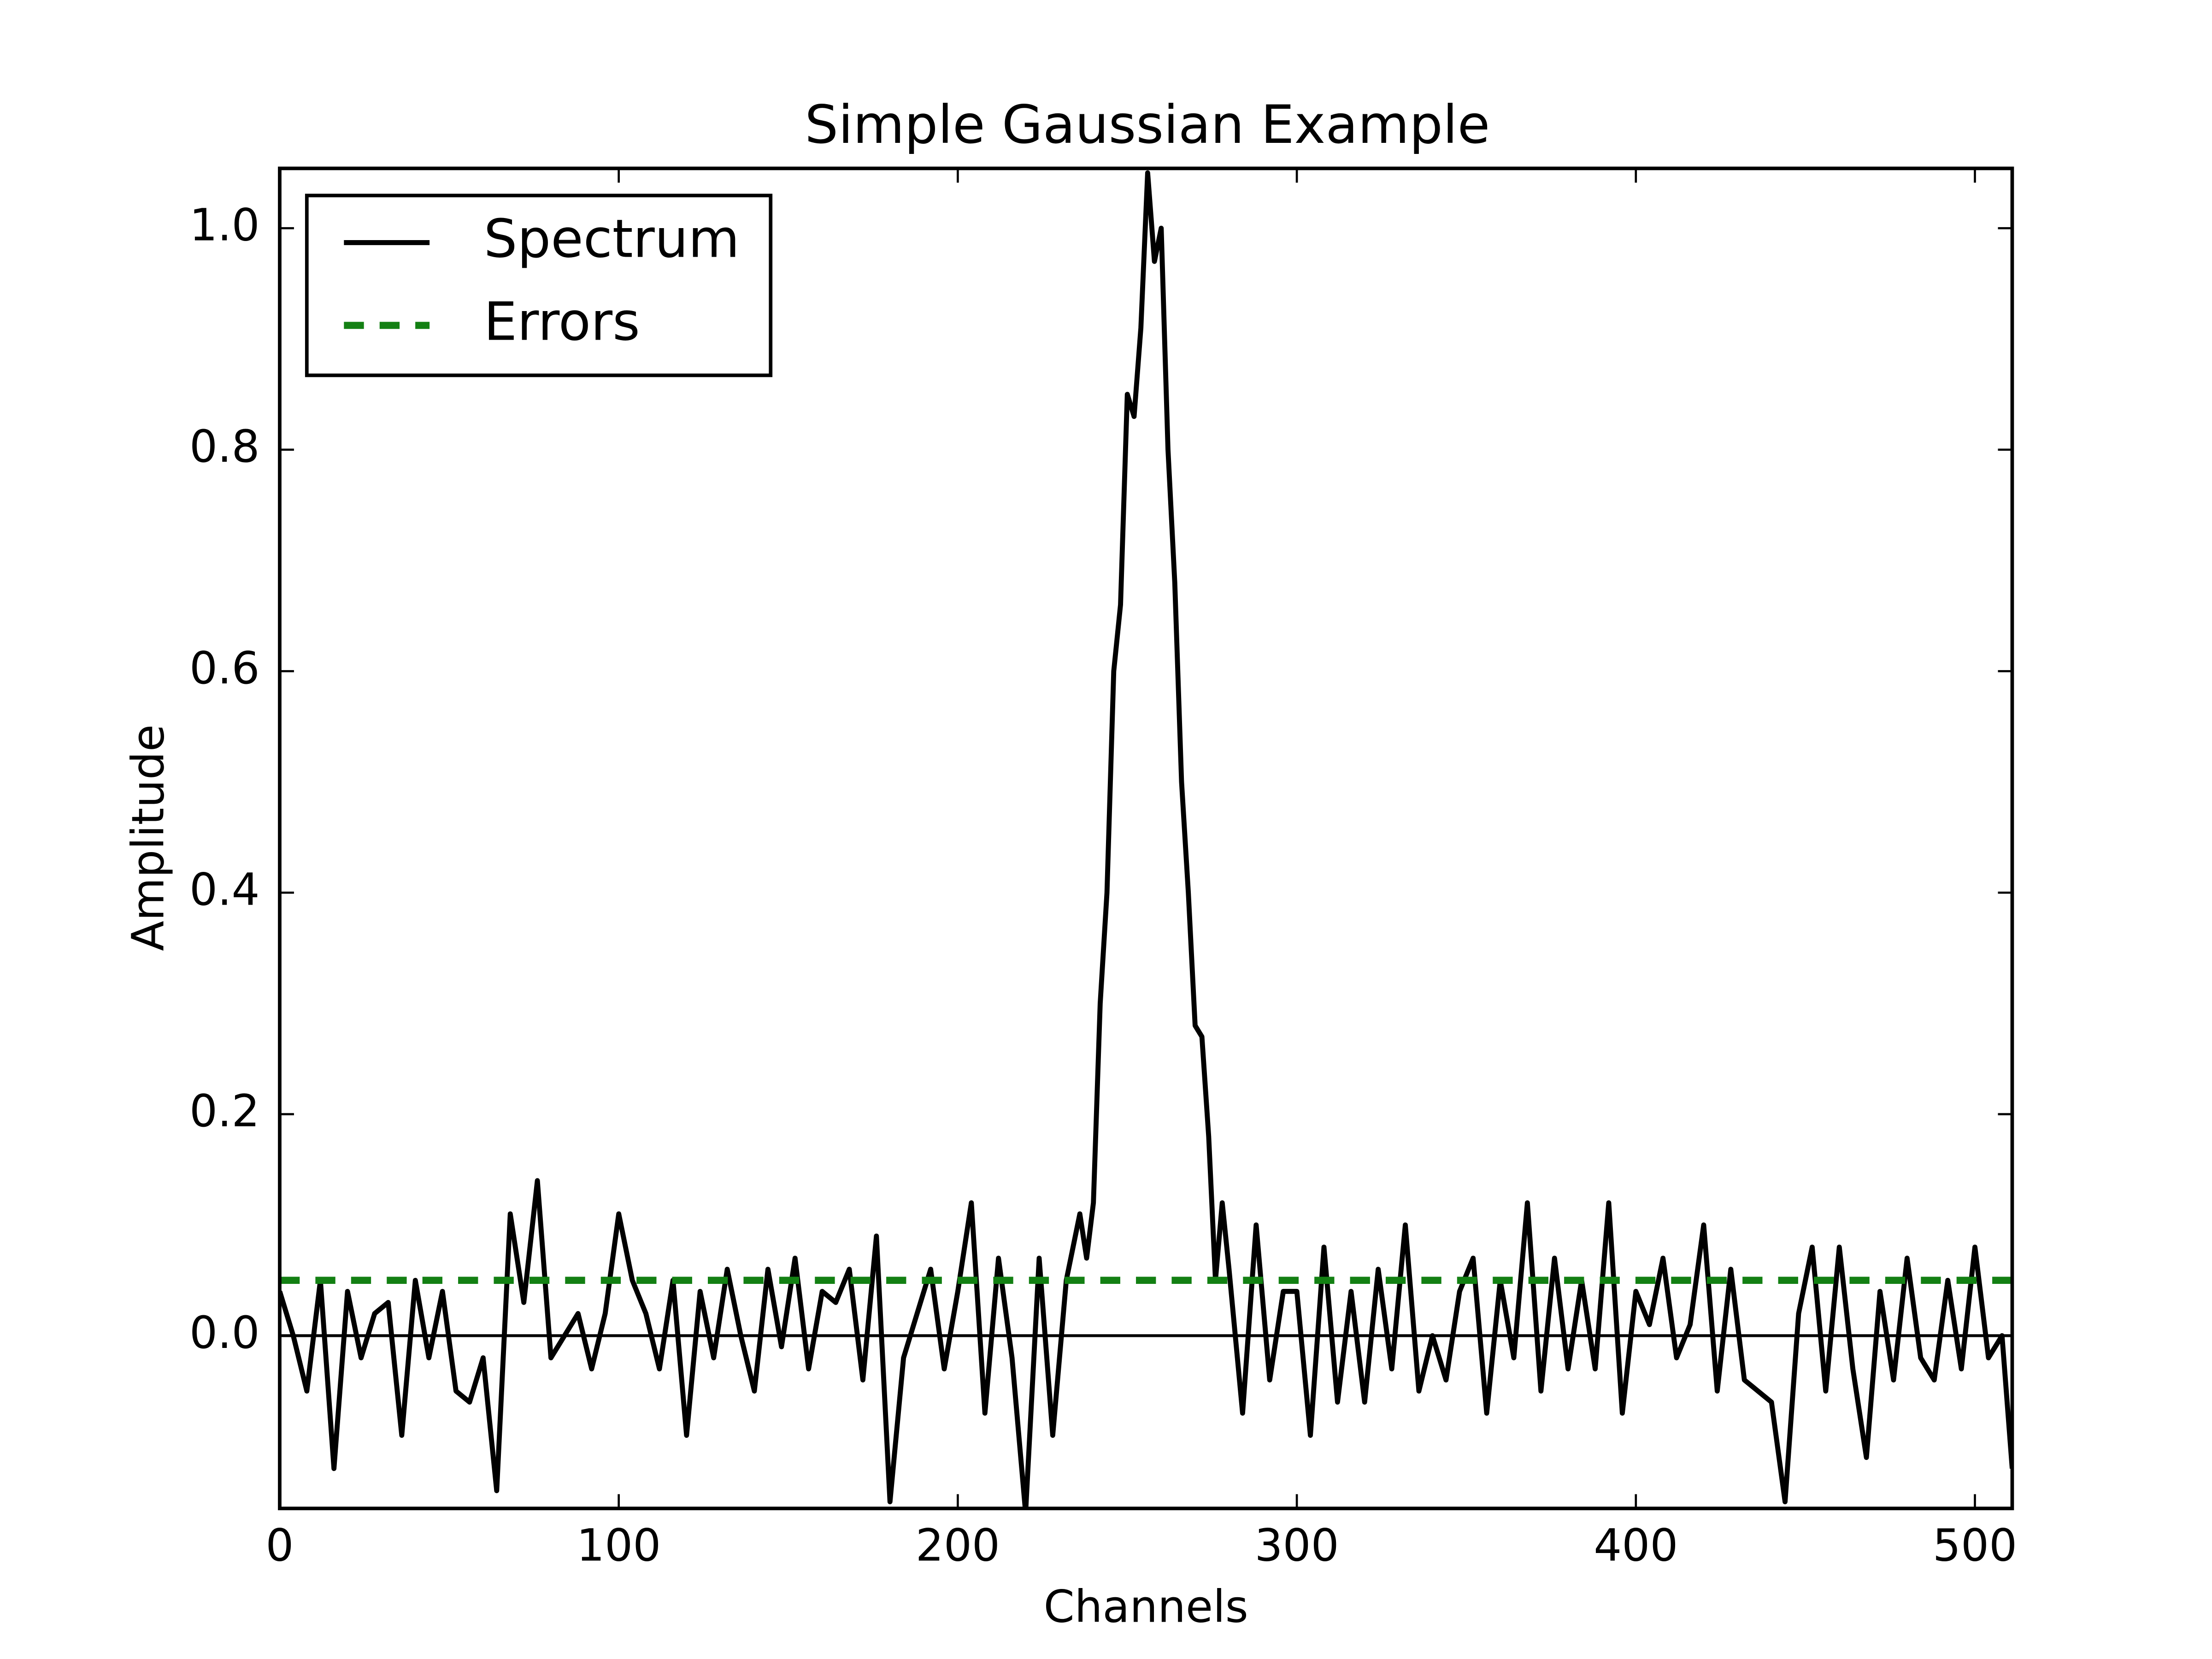  Describe the element at coordinates (224, 1111) in the screenshot. I see `y-tick-label: 0.2` at that location.